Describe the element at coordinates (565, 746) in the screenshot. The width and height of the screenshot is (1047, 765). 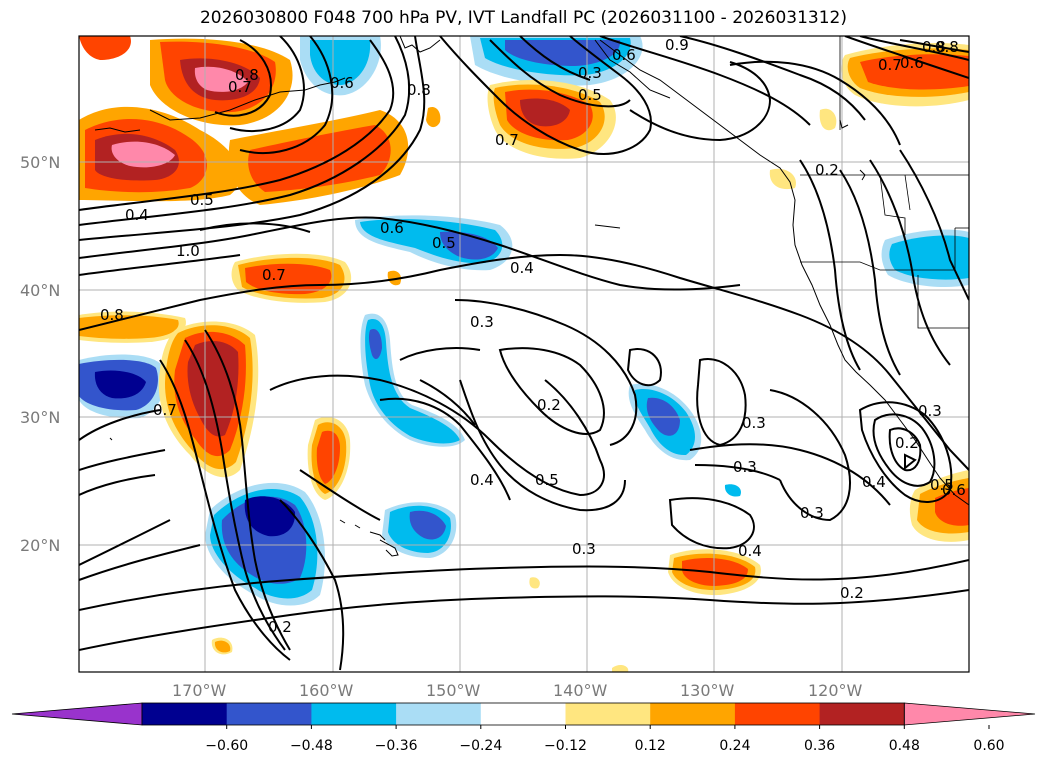
I see `colorbar-tick-label: −0.12` at that location.